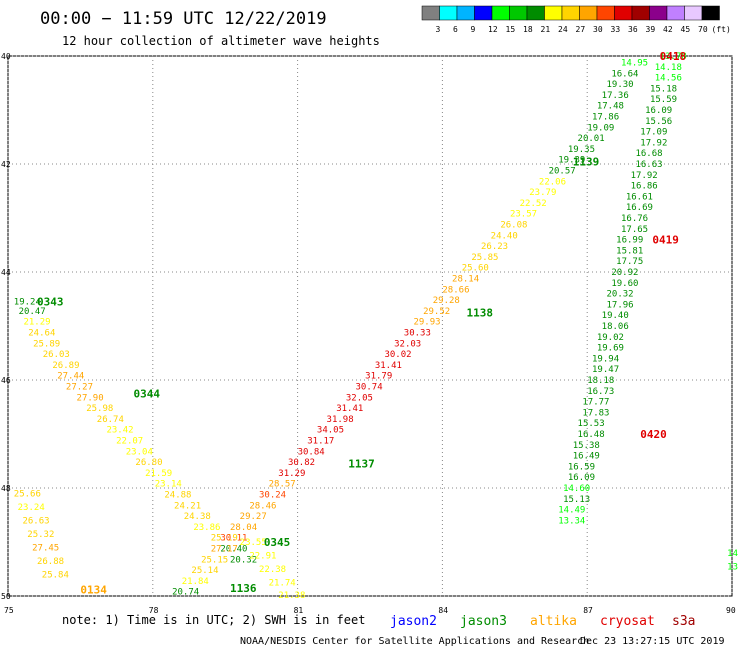 Image resolution: width=740 pixels, height=650 pixels. Describe the element at coordinates (600, 381) in the screenshot. I see `swh-value: 18.18` at that location.